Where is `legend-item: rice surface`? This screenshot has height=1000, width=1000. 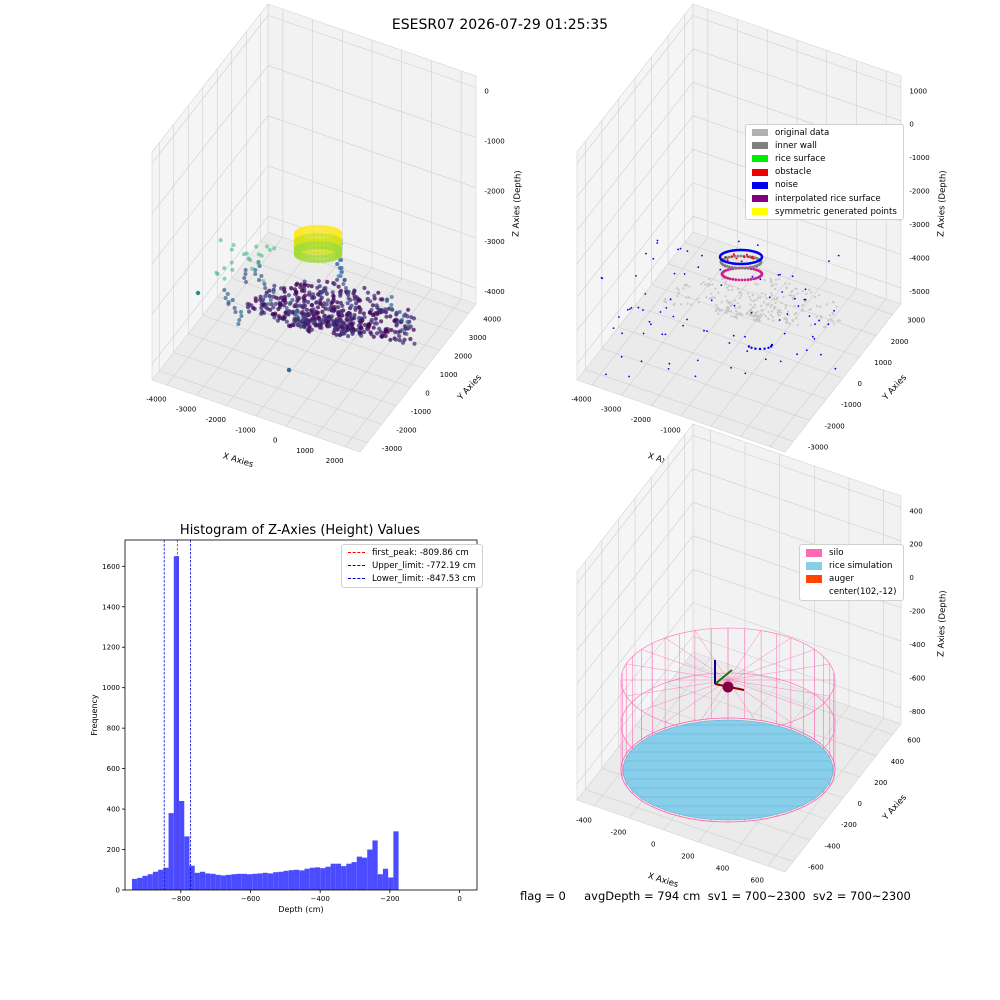 legend-item: rice surface is located at coordinates (824, 158).